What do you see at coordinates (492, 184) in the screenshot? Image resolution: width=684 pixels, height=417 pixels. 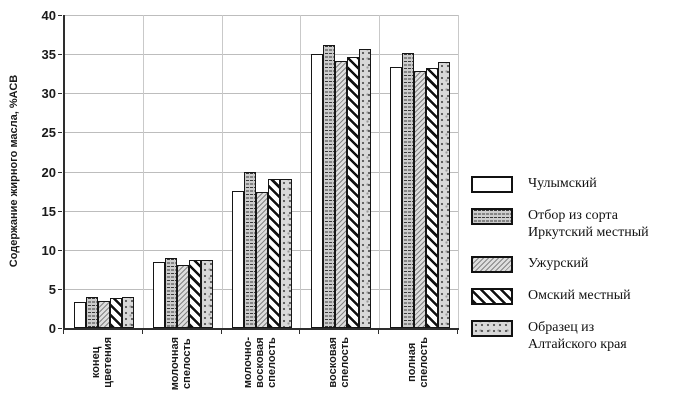 I see `legend-swatch-white` at bounding box center [492, 184].